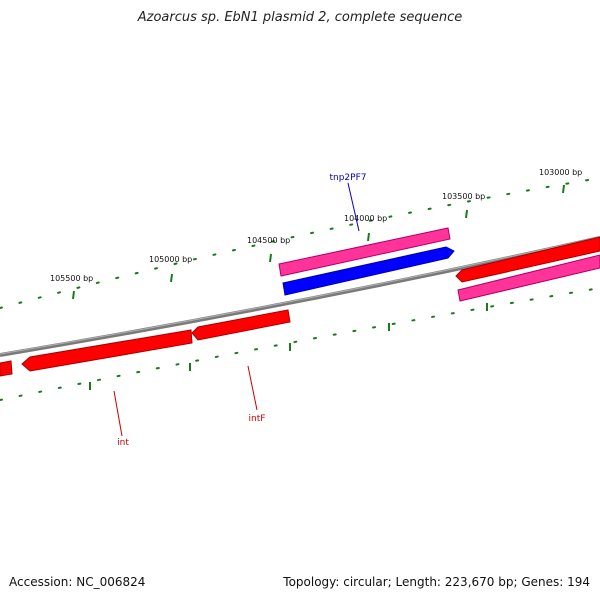 This screenshot has width=600, height=600. Describe the element at coordinates (347, 178) in the screenshot. I see `gene-label-tnp2PF7: tnp2PF7` at that location.